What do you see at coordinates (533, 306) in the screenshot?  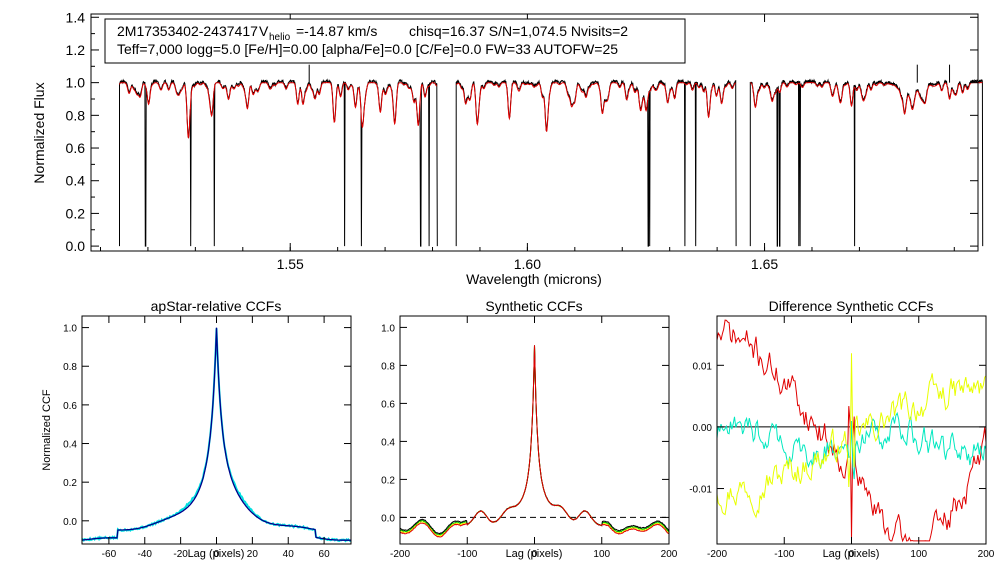 I see `synthetic-ccf-title: Synthetic CCFs` at bounding box center [533, 306].